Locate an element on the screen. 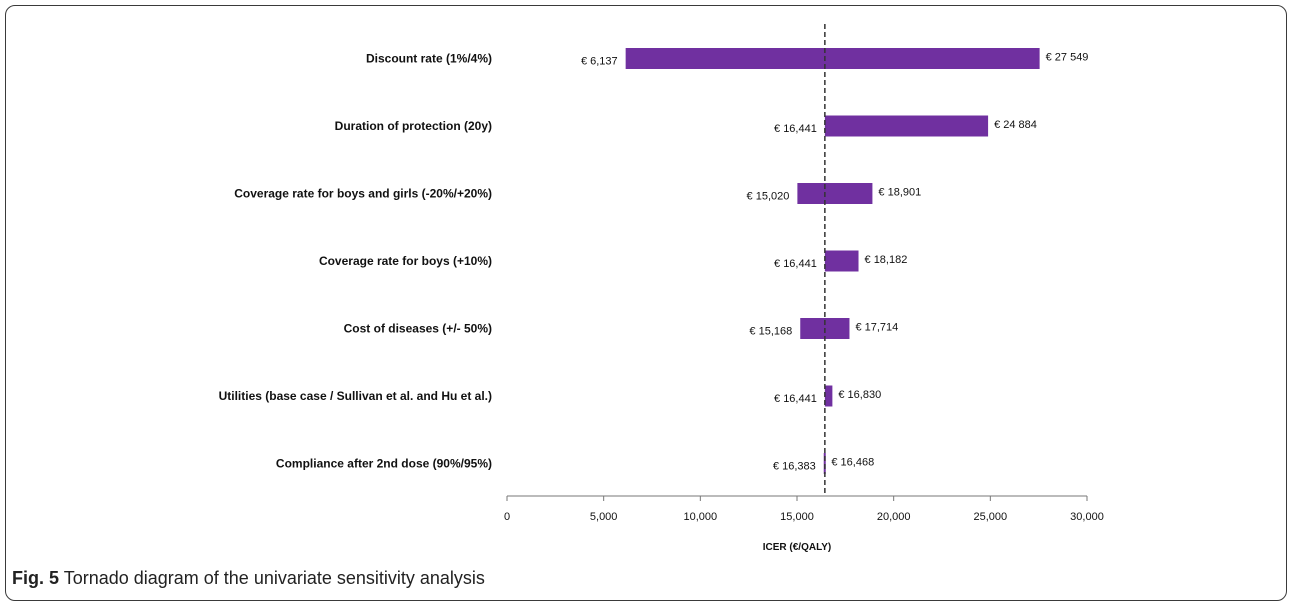  high-value-label: € 18,182 is located at coordinates (886, 260).